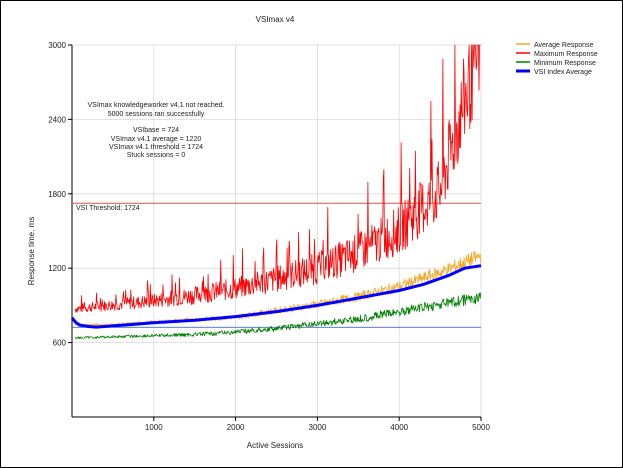  What do you see at coordinates (57, 119) in the screenshot?
I see `y-tick-label: 2400` at bounding box center [57, 119].